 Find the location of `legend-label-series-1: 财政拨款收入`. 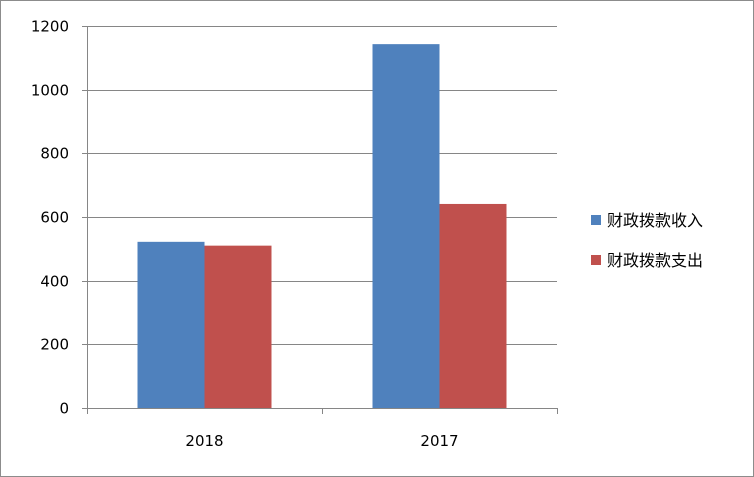

legend-label-series-1: 财政拨款收入 is located at coordinates (655, 220).